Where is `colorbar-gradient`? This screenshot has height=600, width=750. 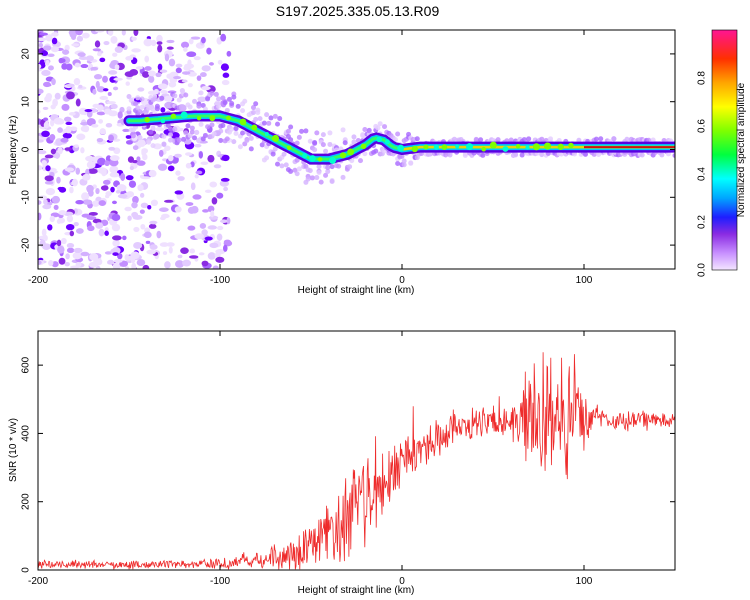 colorbar-gradient is located at coordinates (724, 150).